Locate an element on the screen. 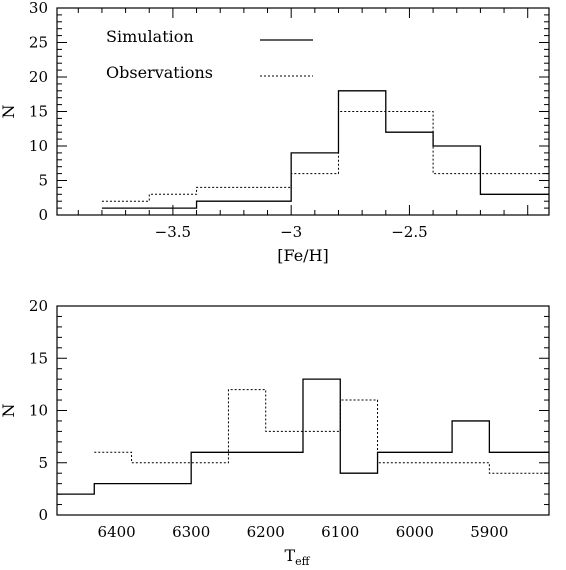 The width and height of the screenshot is (566, 570). x-tick-label: 6200 is located at coordinates (266, 532).